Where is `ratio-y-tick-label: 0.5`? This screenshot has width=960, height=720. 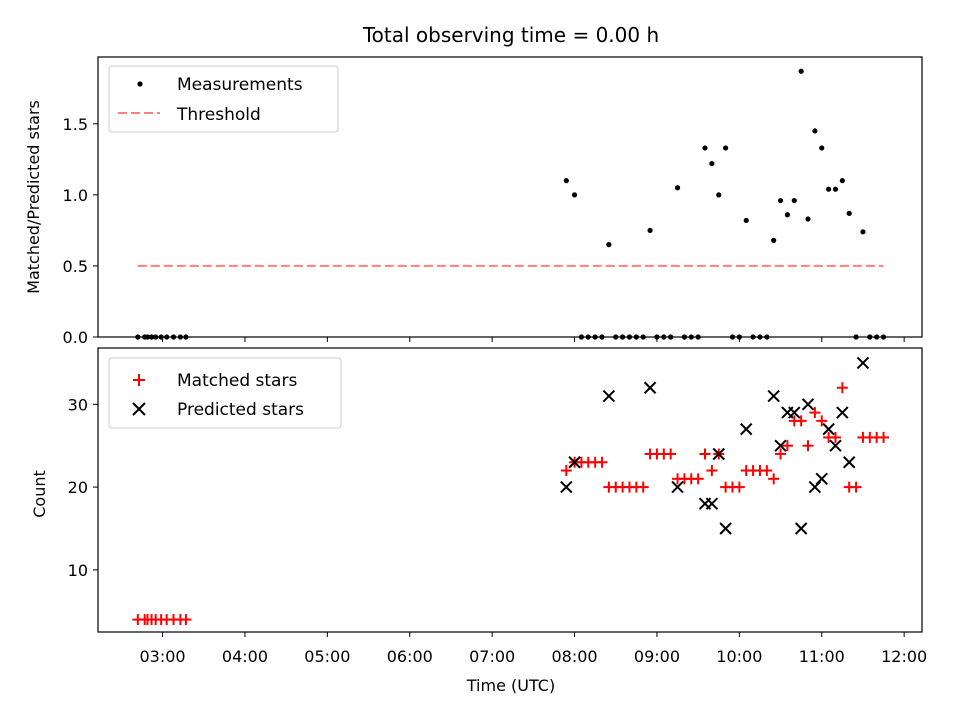 ratio-y-tick-label: 0.5 is located at coordinates (75, 266).